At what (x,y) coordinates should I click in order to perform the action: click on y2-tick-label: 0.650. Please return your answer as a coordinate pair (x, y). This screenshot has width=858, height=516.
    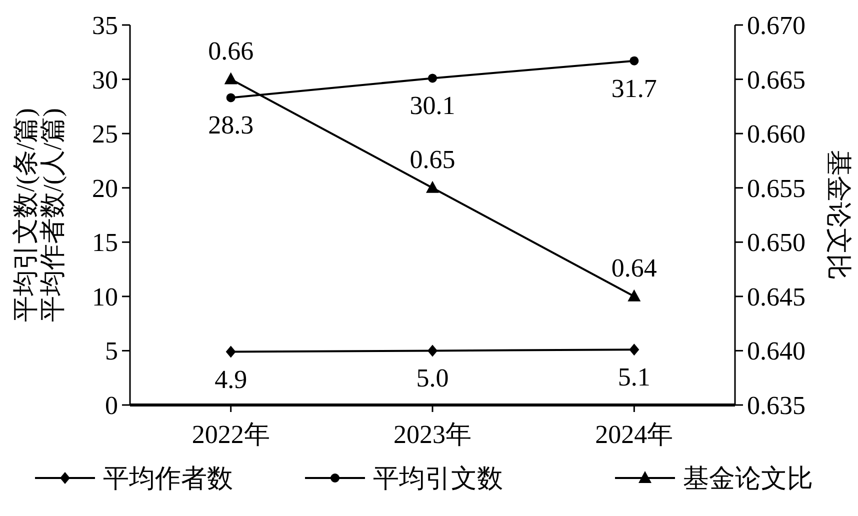
    Looking at the image, I should click on (776, 243).